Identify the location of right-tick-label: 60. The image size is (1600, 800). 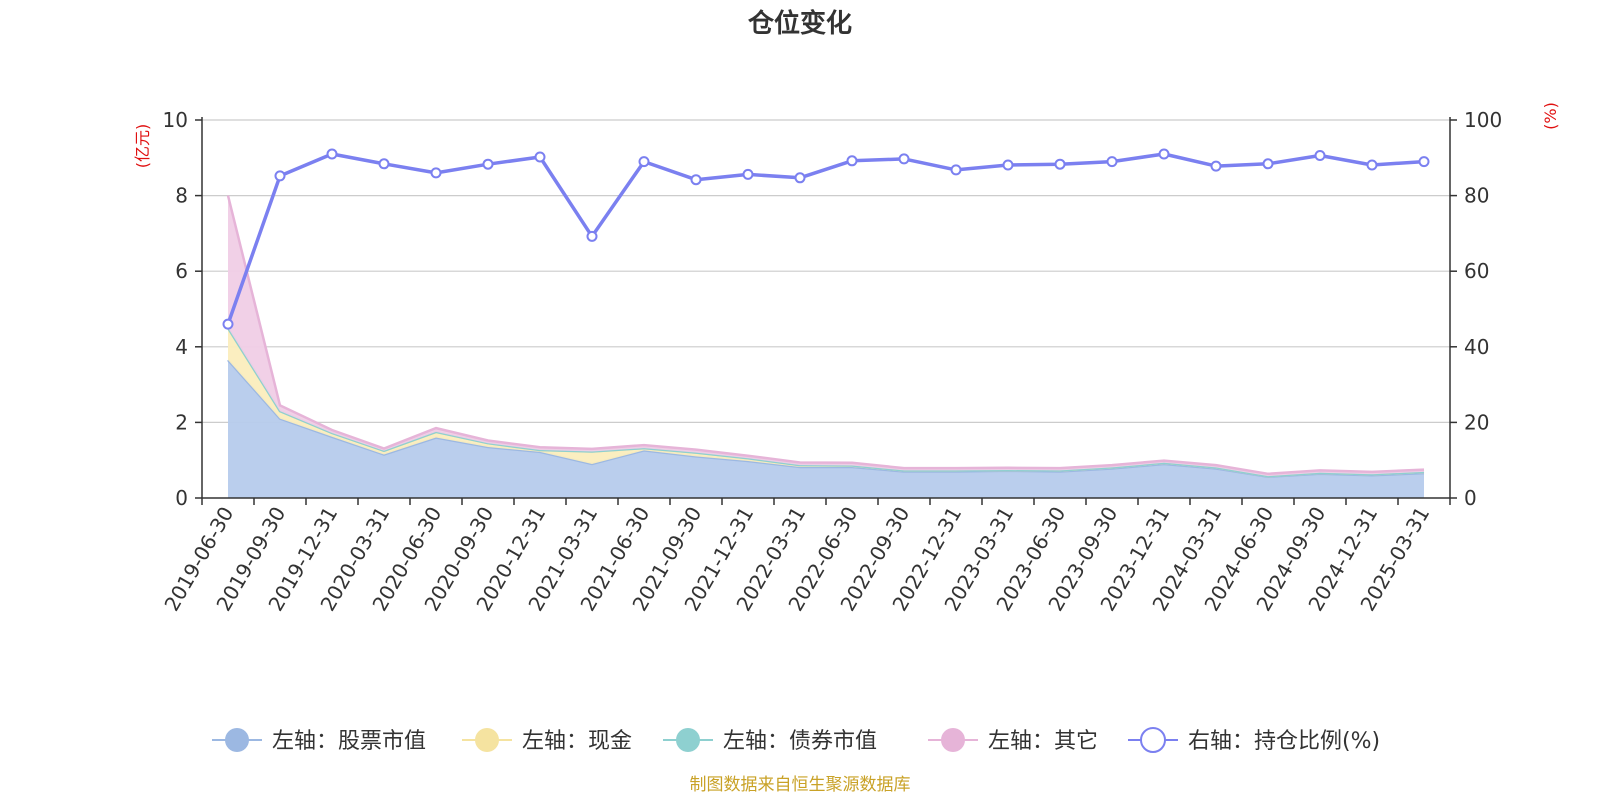
(1476, 271).